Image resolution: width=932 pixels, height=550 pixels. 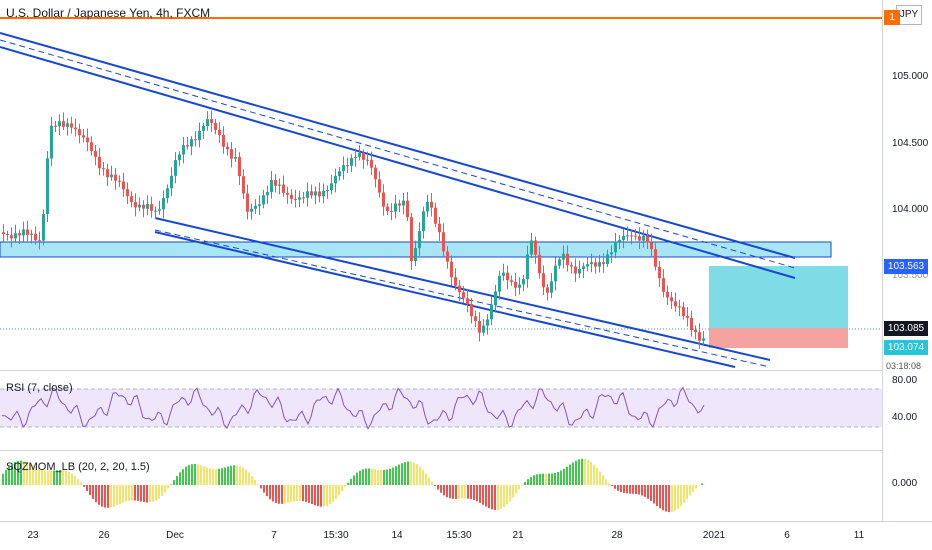 What do you see at coordinates (778, 338) in the screenshot?
I see `stop-zone` at bounding box center [778, 338].